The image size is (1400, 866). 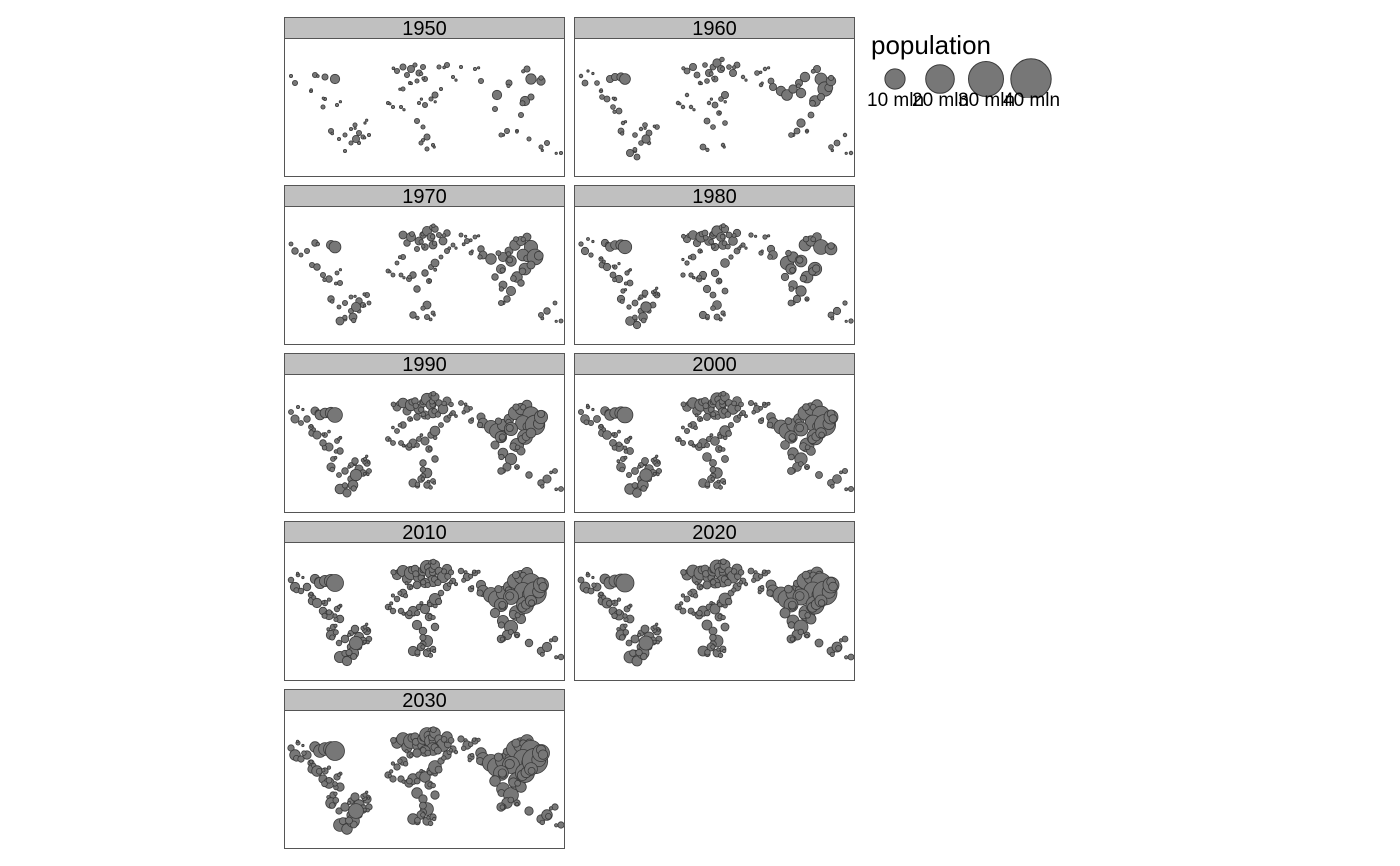 What do you see at coordinates (714, 532) in the screenshot?
I see `facet-title: 2020` at bounding box center [714, 532].